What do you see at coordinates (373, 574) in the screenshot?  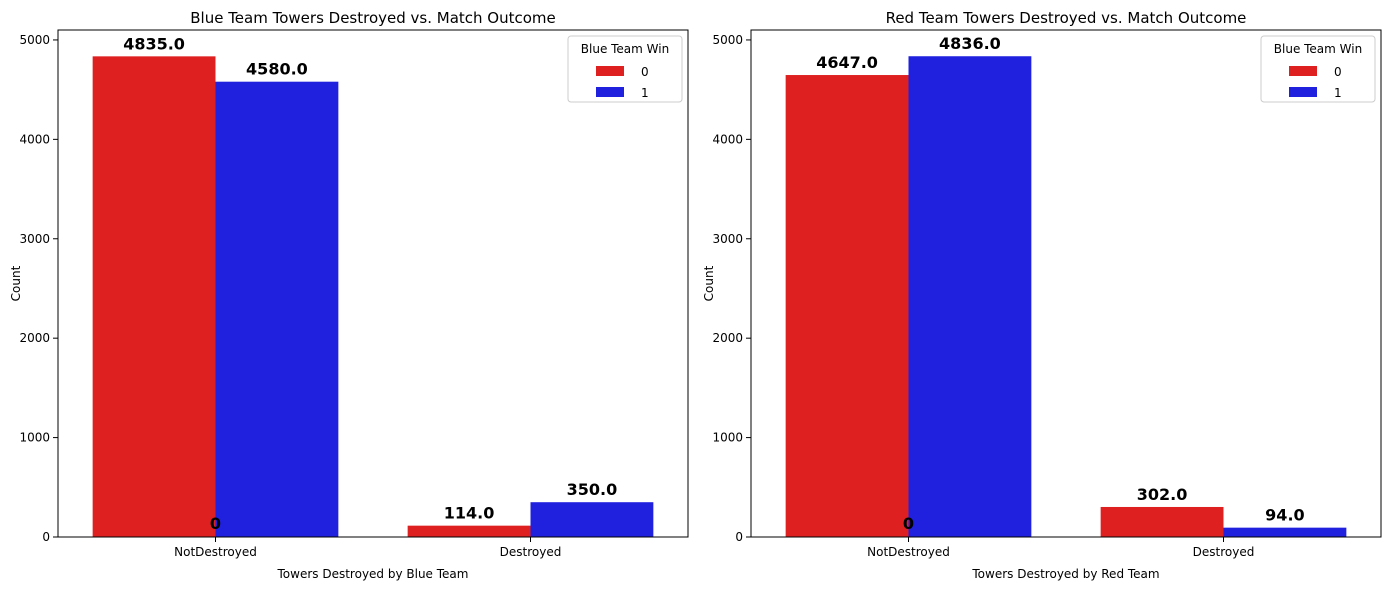 I see `x-axis-label: Towers Destroyed by Blue Team` at bounding box center [373, 574].